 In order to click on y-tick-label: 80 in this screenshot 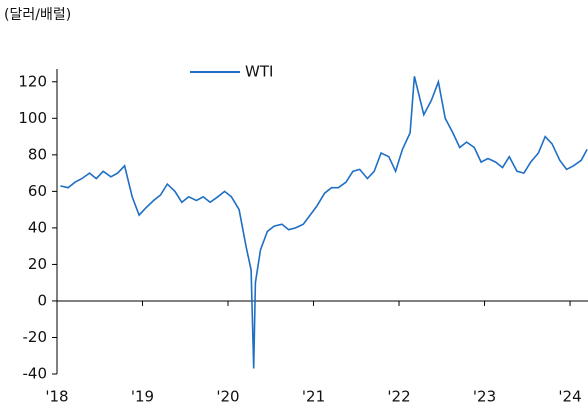, I will do `click(37, 154)`.